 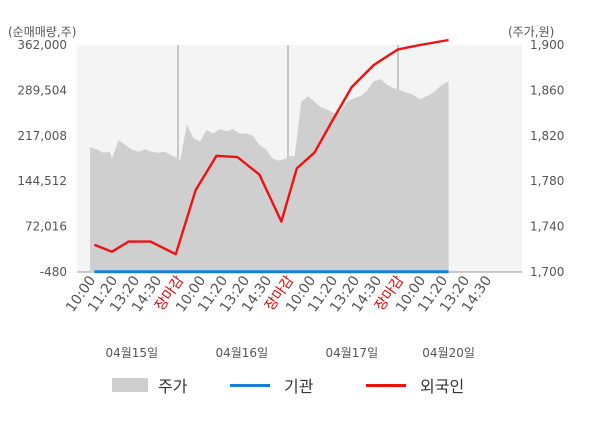 I want to click on right-tick-label: 1,900, so click(x=547, y=45).